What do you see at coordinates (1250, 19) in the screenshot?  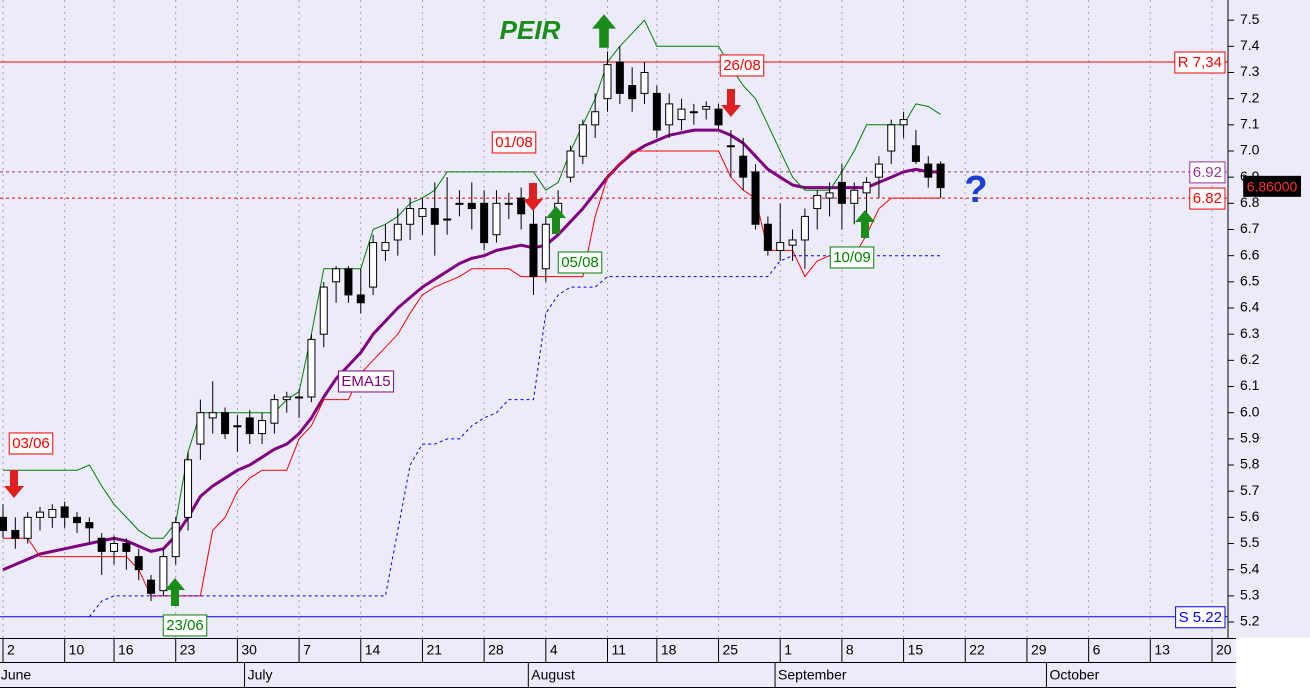 I see `y-tick-label: 7.5` at bounding box center [1250, 19].